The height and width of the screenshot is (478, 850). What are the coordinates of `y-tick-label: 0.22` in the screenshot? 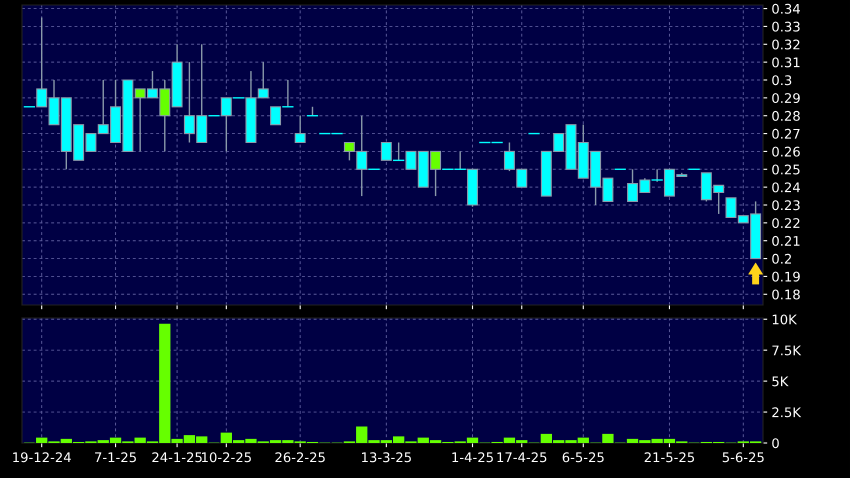 It's located at (786, 223).